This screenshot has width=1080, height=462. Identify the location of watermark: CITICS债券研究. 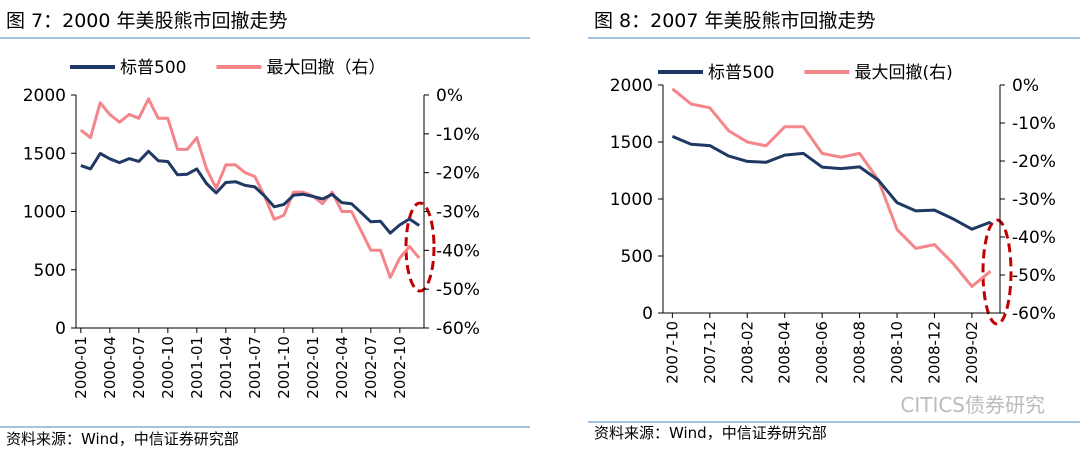
(972, 405).